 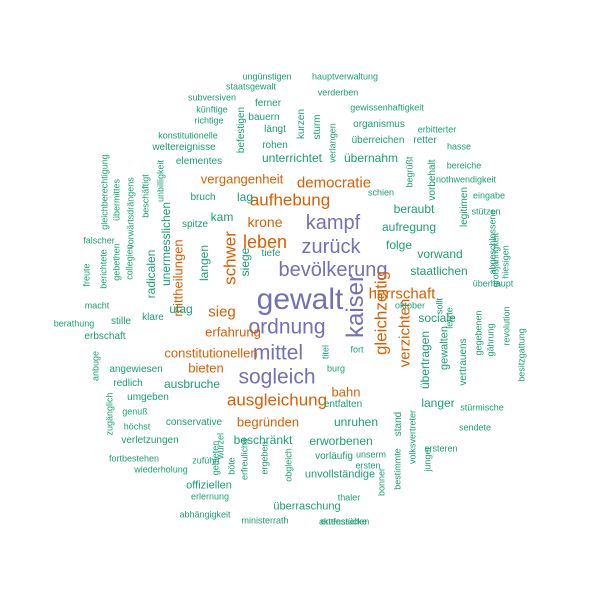 I want to click on word-ausbruche: ausbruche, so click(x=192, y=384).